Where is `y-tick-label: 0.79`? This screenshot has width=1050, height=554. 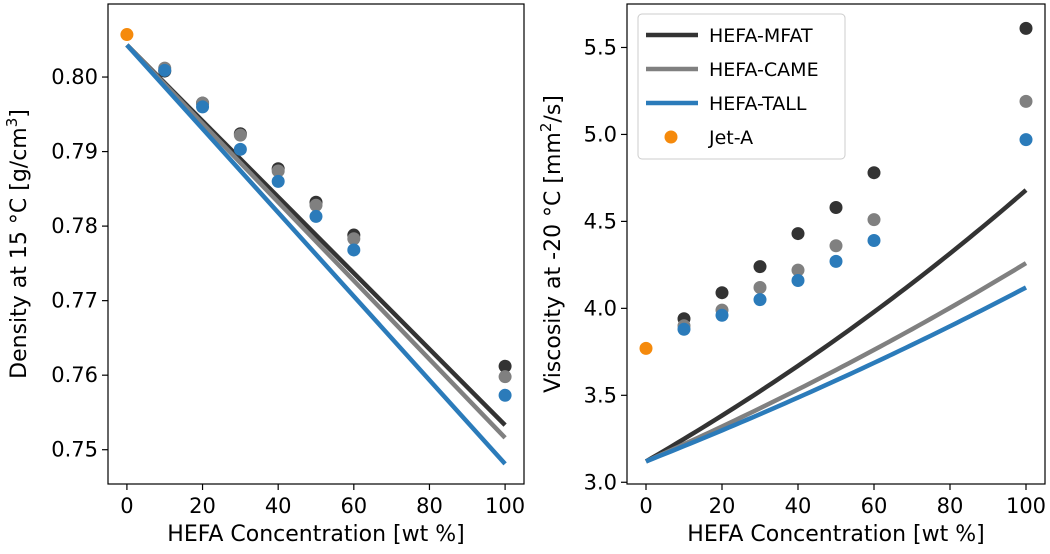
y-tick-label: 0.79 is located at coordinates (74, 152).